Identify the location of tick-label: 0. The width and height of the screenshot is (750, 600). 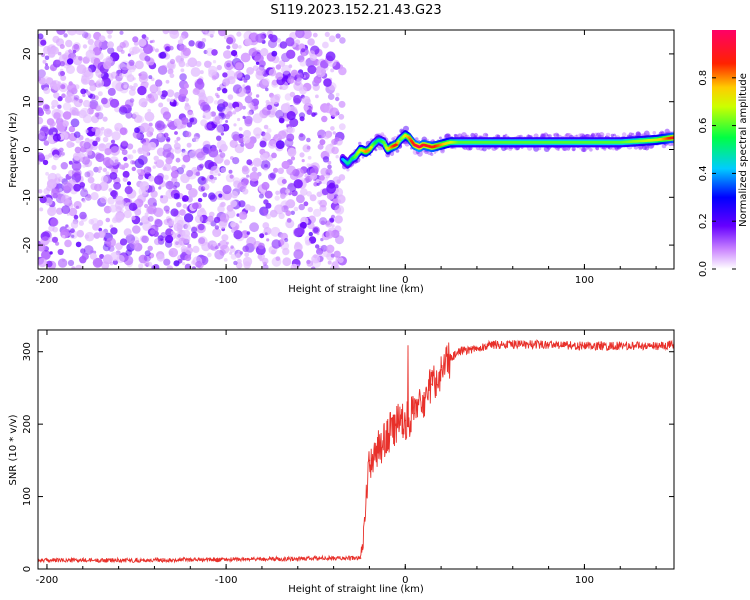
(27, 569).